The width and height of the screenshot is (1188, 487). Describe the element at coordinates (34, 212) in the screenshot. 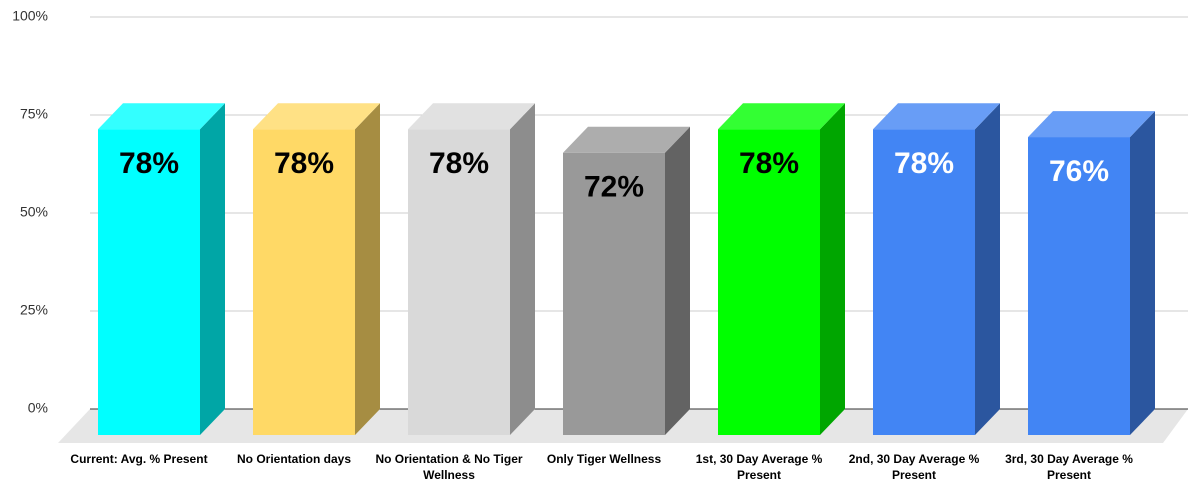

I see `y-tick-label: 50%` at that location.